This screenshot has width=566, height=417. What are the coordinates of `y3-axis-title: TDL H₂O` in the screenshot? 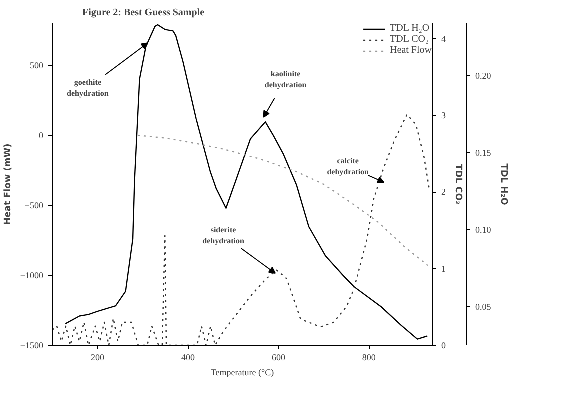 It's located at (503, 185).